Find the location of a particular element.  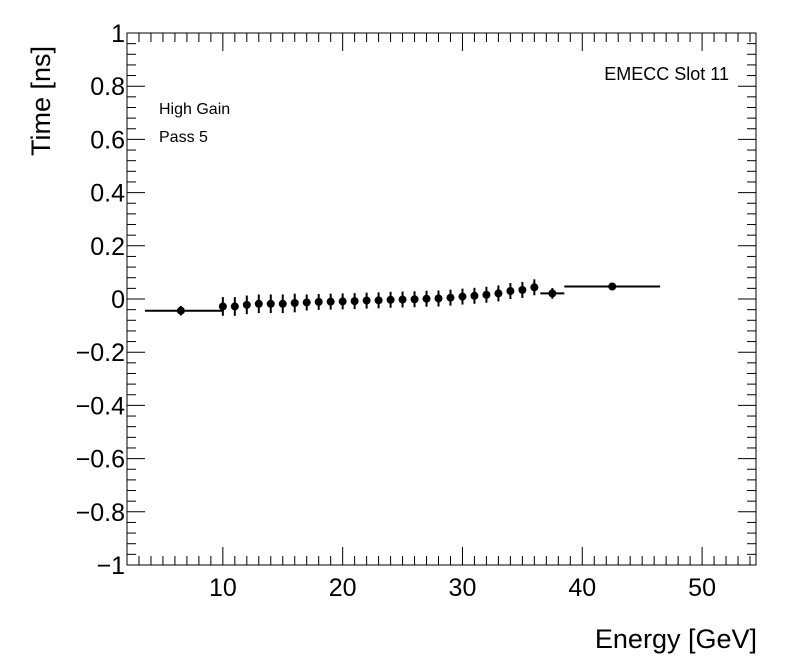

y-tick-label: 0.2 is located at coordinates (107, 247).